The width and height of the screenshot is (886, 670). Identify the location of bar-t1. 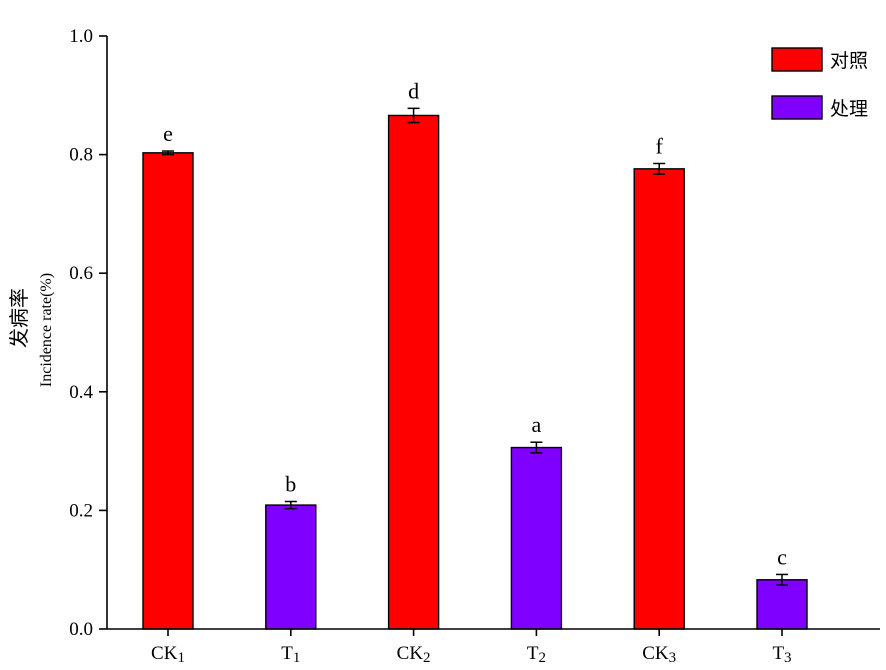
(291, 567).